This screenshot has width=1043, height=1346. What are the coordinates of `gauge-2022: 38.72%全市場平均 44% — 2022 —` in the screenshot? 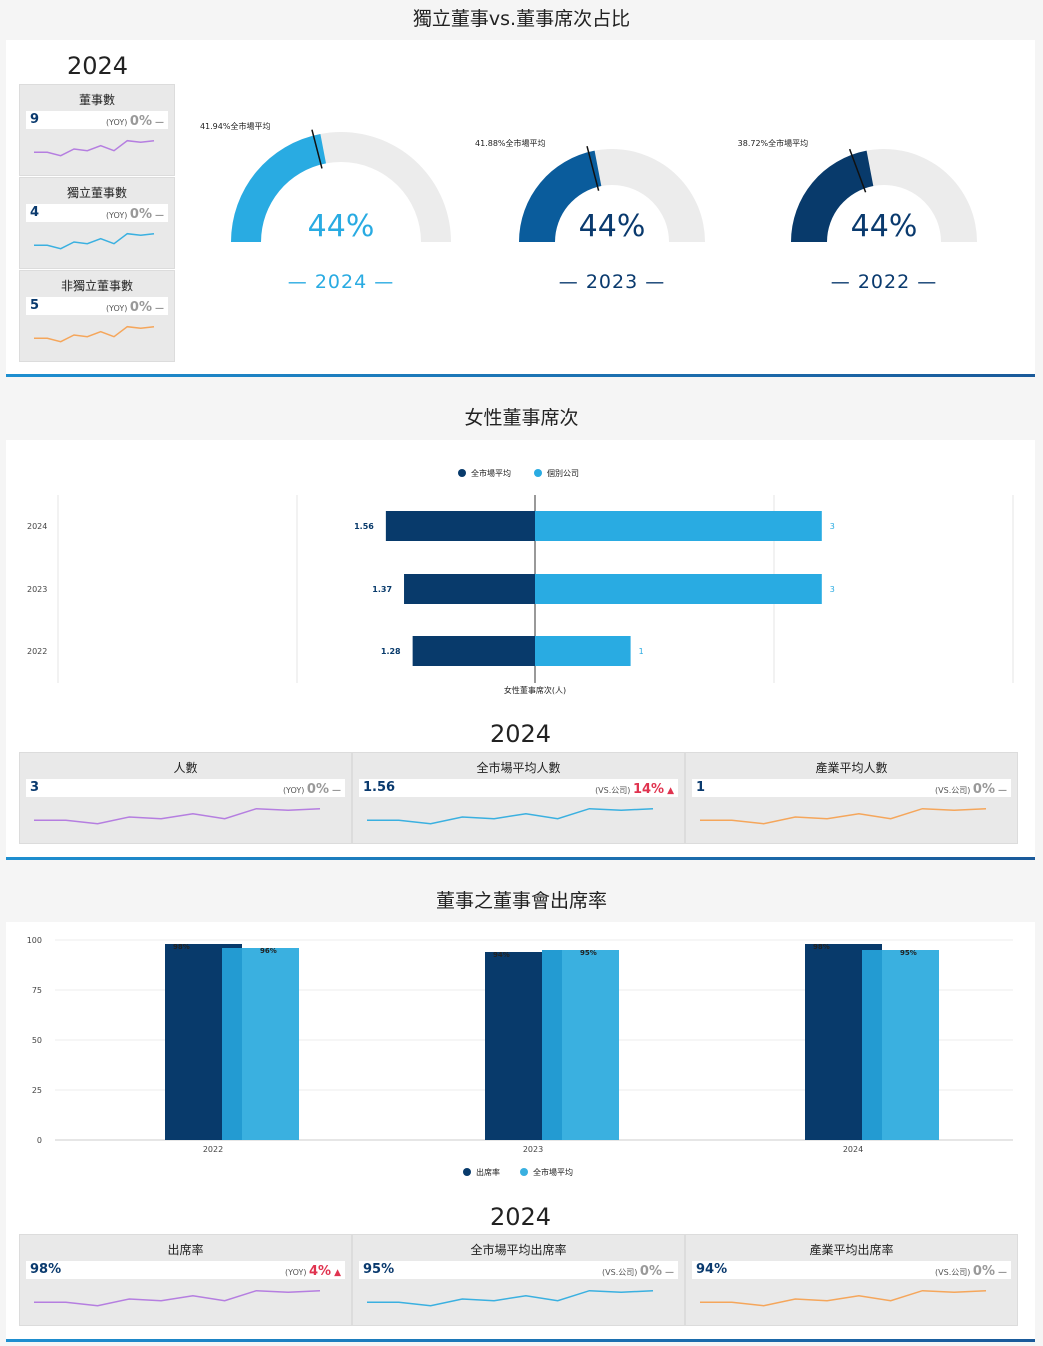 It's located at (857, 215).